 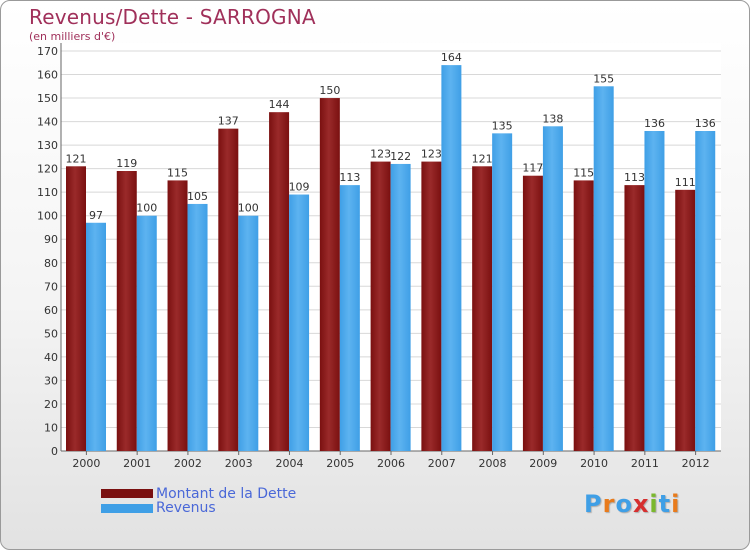 What do you see at coordinates (603, 78) in the screenshot?
I see `data-label: 155` at bounding box center [603, 78].